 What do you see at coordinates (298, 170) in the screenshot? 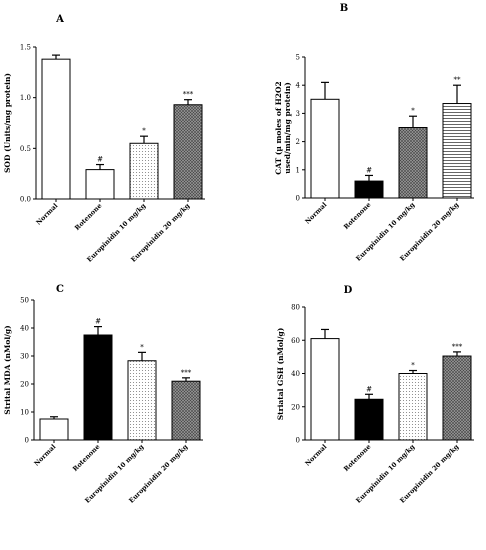
I see `y-tick-label: 1` at bounding box center [298, 170].